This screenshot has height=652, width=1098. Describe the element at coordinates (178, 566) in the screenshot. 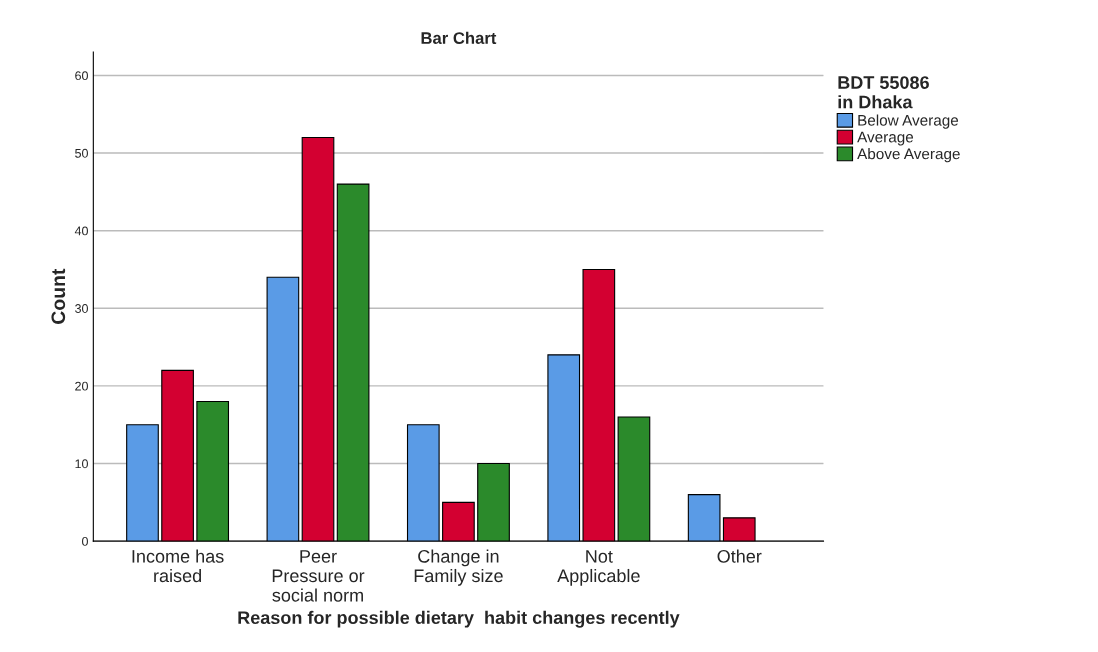

I see `x-tick-label: Income has raised` at that location.